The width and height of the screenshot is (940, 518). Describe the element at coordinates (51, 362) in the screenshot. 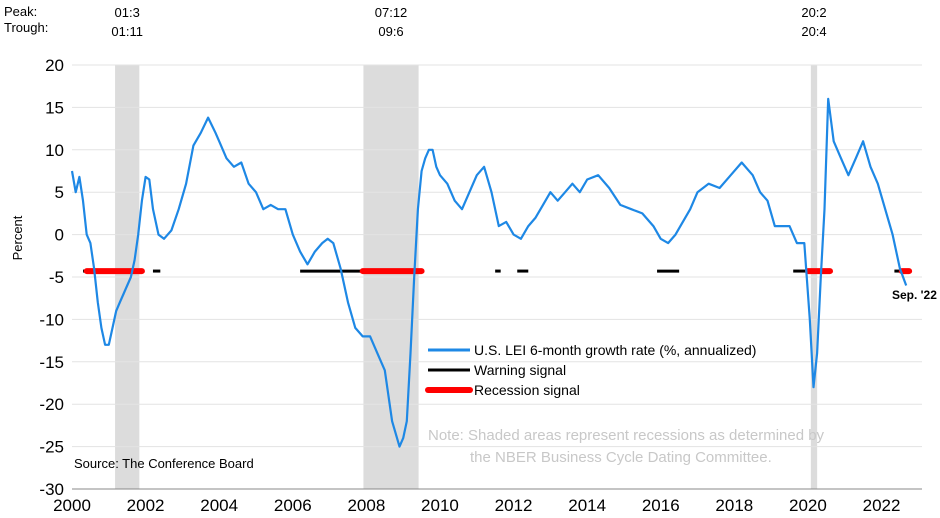

I see `y-tick-label-7: -15` at that location.